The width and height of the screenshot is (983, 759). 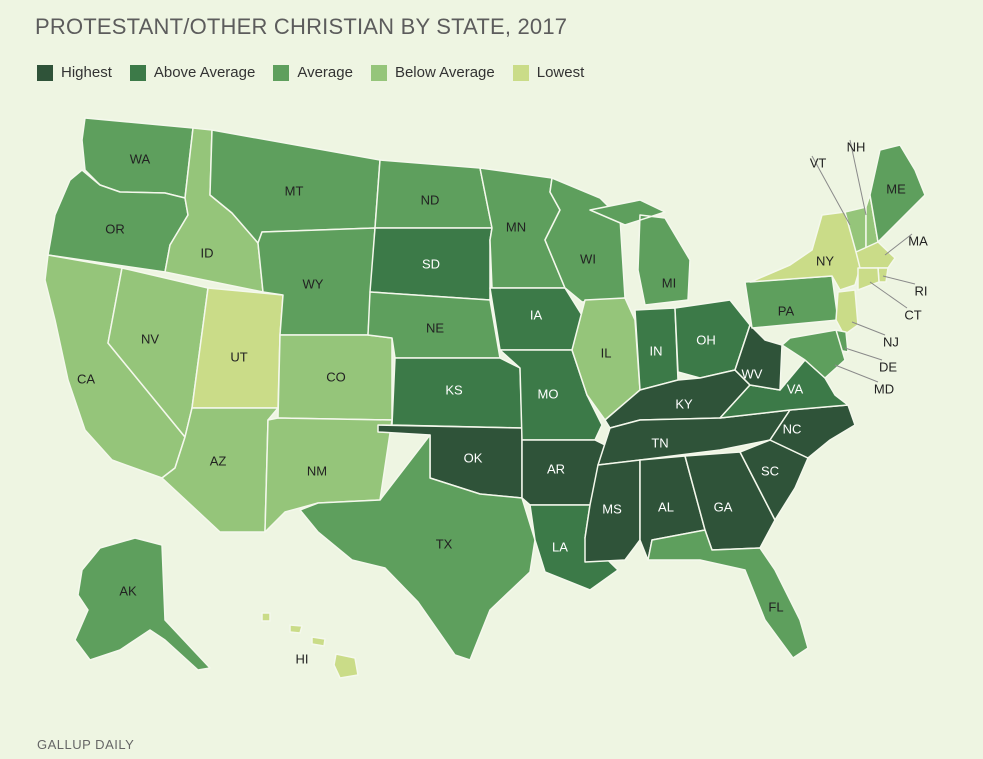 I want to click on state-ak, so click(x=142, y=604).